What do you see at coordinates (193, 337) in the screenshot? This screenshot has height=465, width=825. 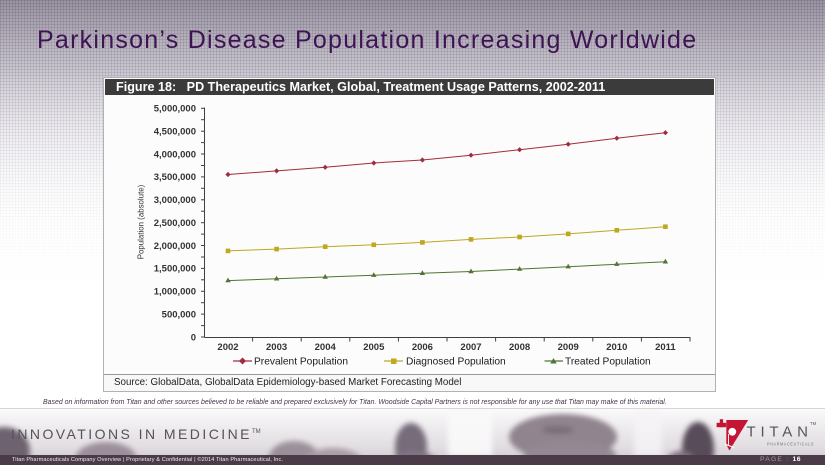 I see `svg-text: 0` at bounding box center [193, 337].